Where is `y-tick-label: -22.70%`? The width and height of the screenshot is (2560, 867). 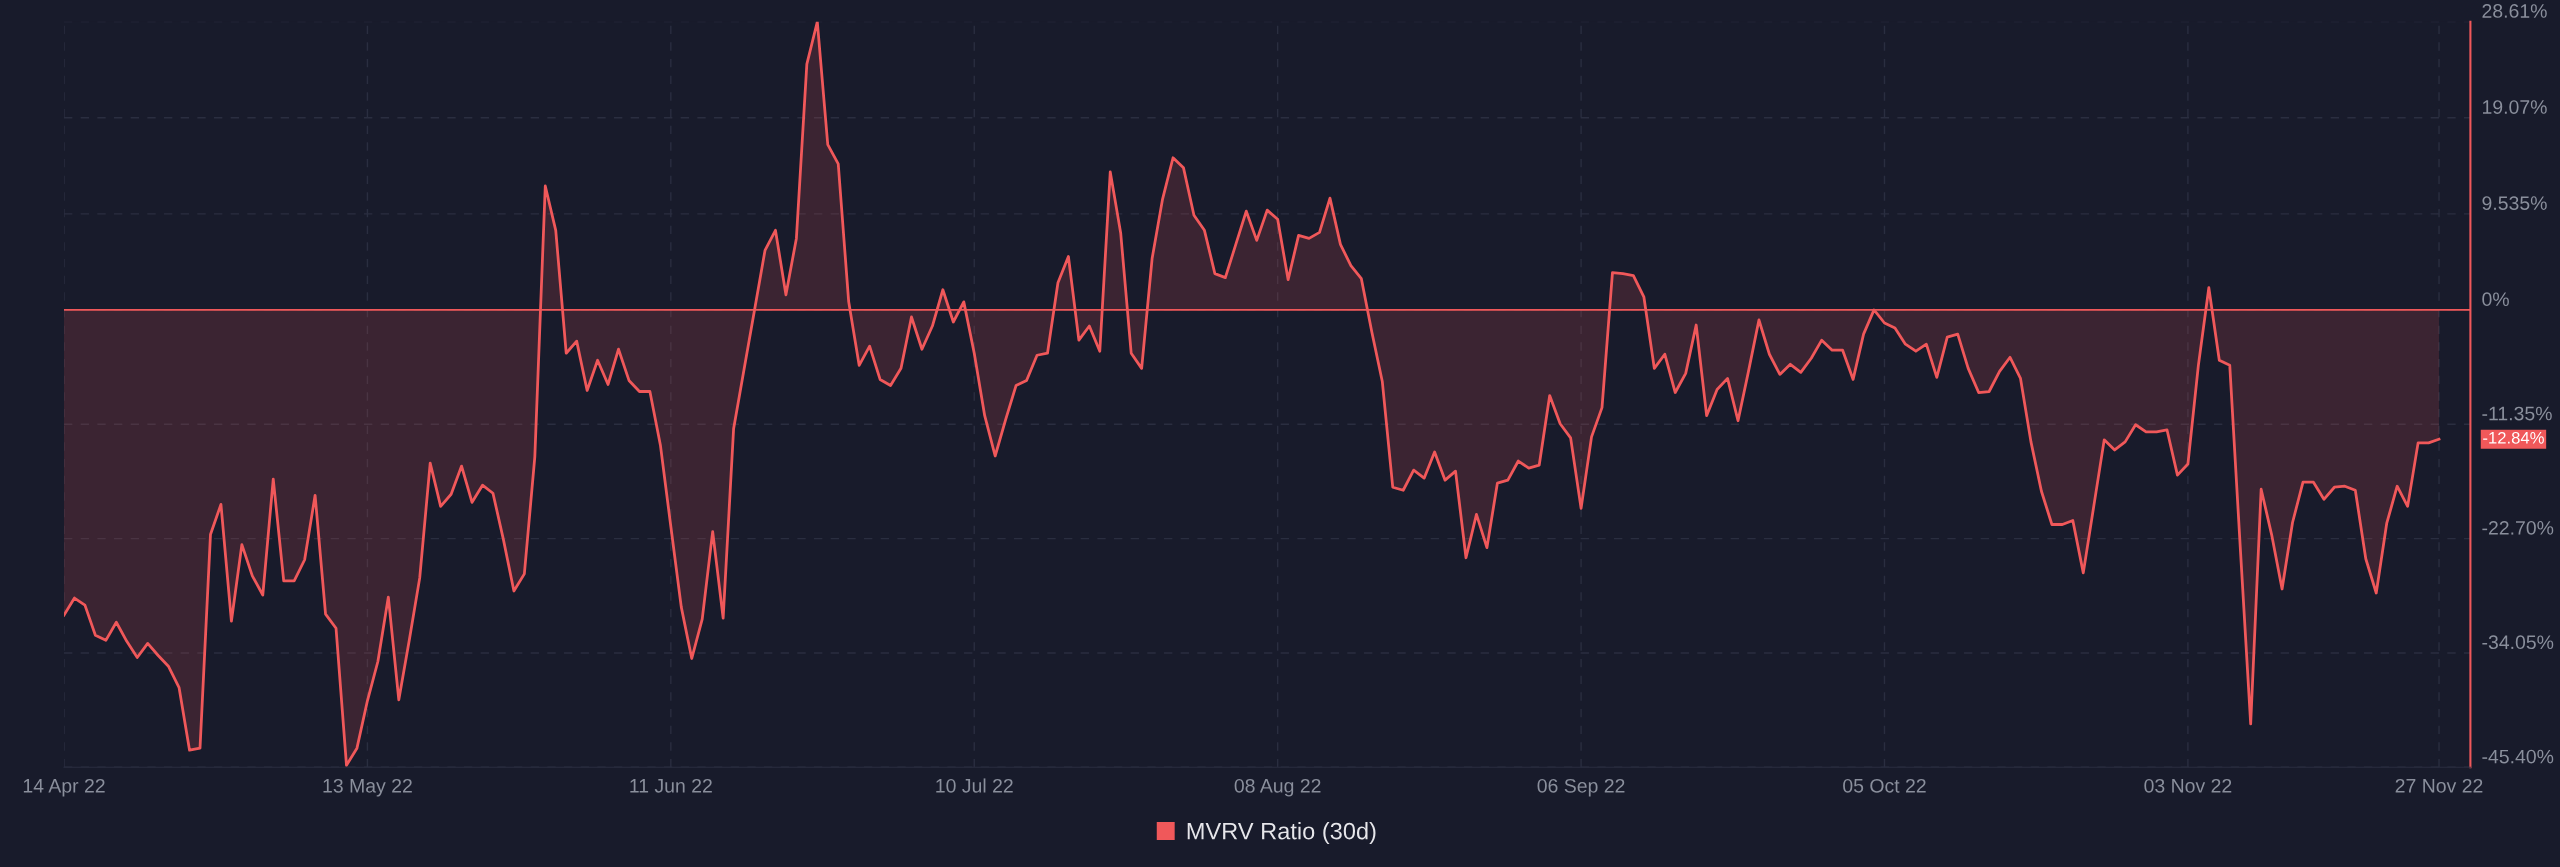 y-tick-label: -22.70% is located at coordinates (2518, 527).